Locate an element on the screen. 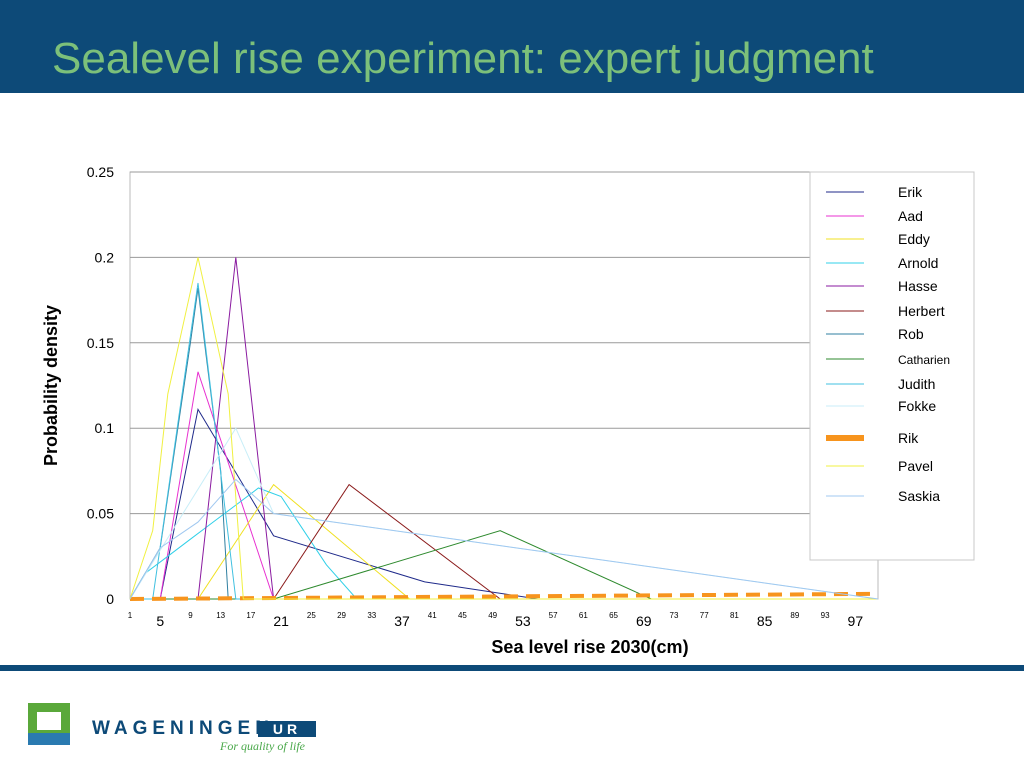 The height and width of the screenshot is (768, 1024). x-tick-label: 53 is located at coordinates (523, 621).